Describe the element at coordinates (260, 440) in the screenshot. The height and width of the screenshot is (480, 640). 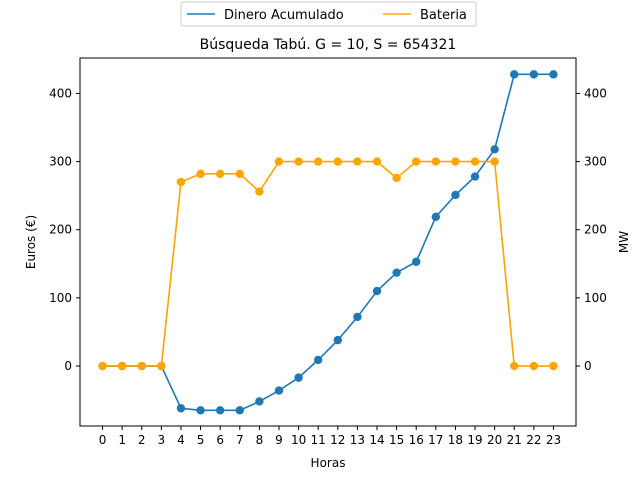
I see `x-tick-label: 8` at that location.